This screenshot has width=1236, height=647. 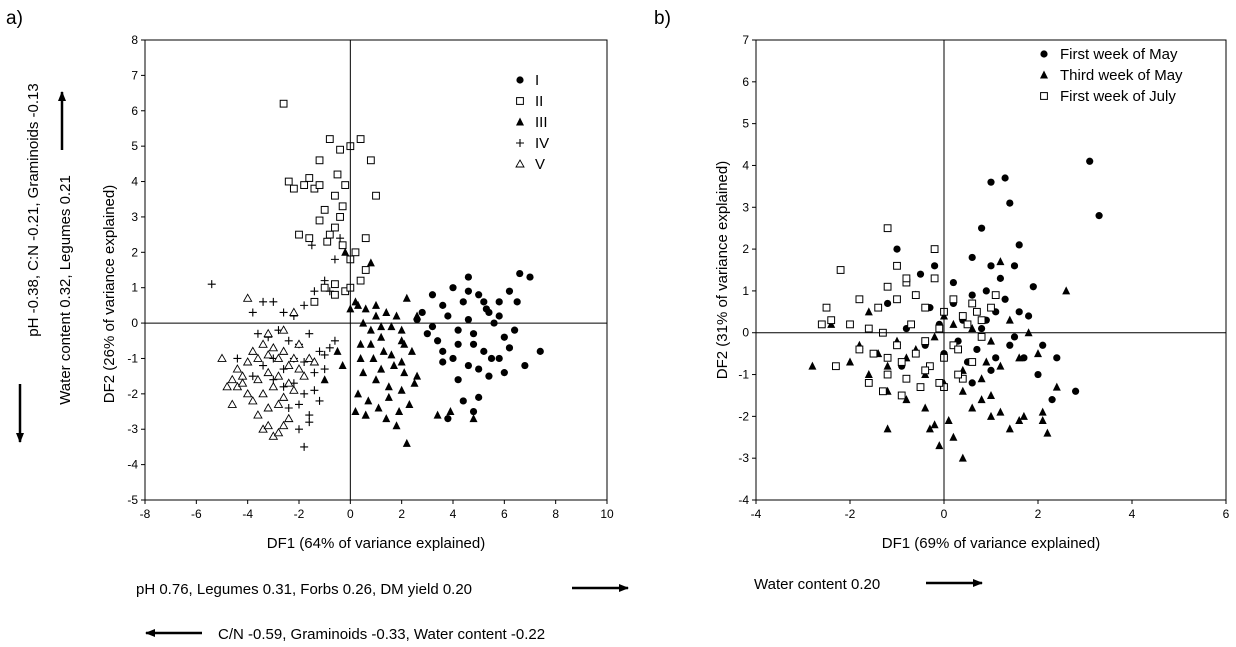 What do you see at coordinates (540, 164) in the screenshot?
I see `legend-label: V` at bounding box center [540, 164].